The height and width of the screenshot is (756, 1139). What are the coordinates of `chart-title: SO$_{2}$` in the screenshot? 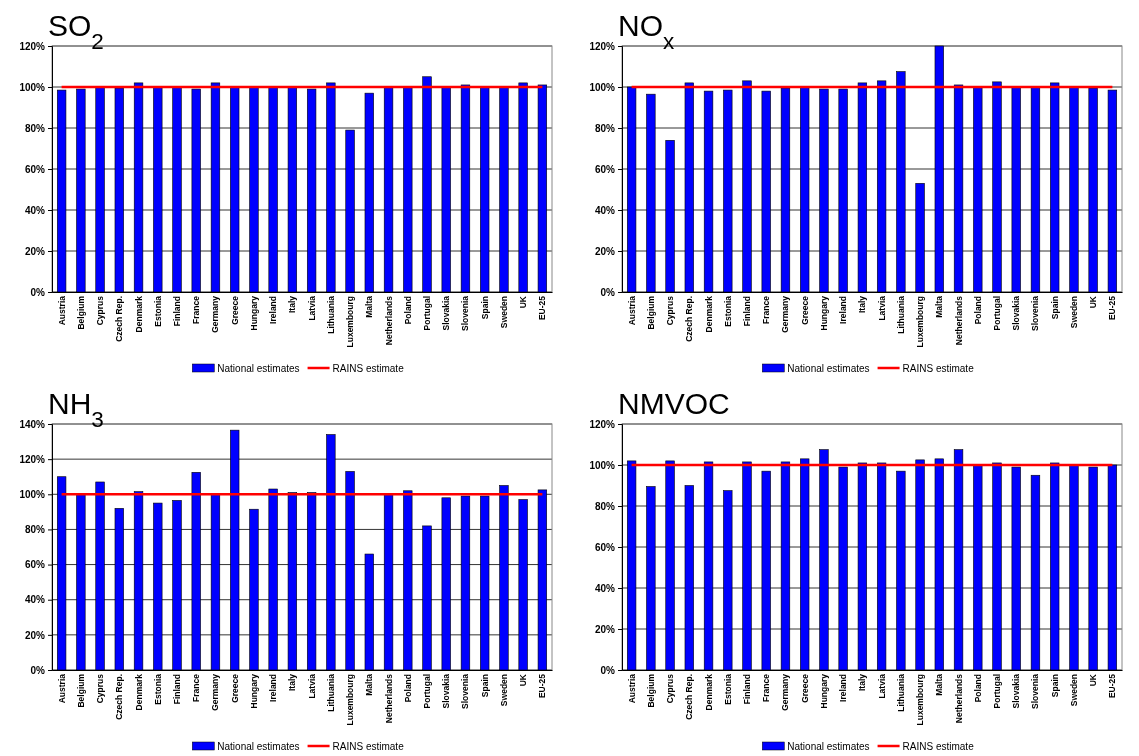 It's located at (76, 31).